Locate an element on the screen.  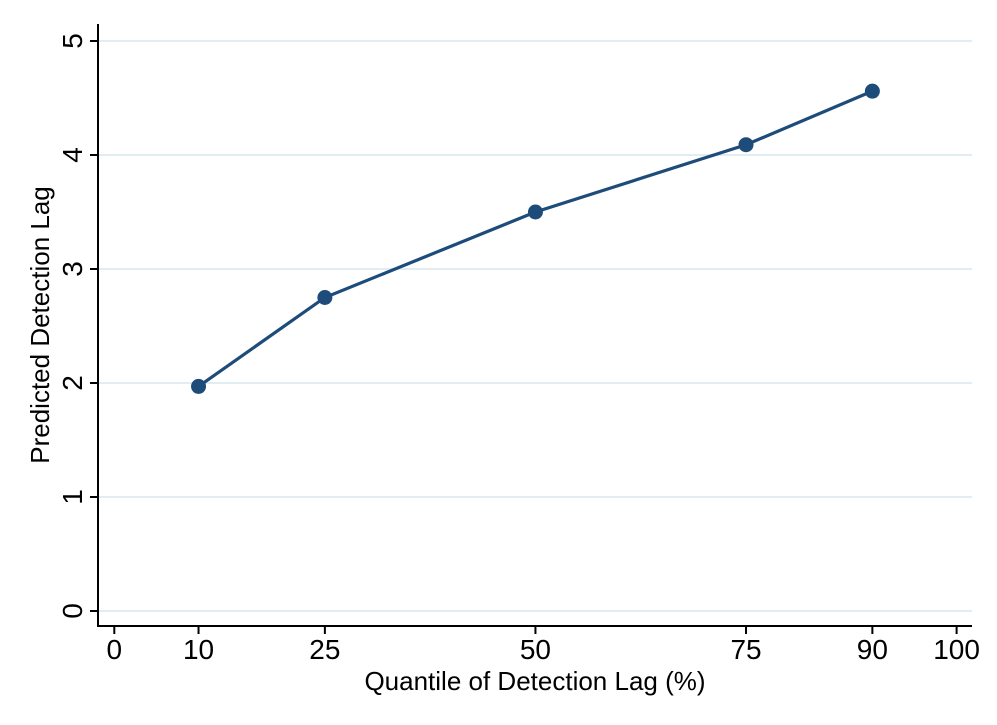
y-tick-label: 4 is located at coordinates (72, 155).